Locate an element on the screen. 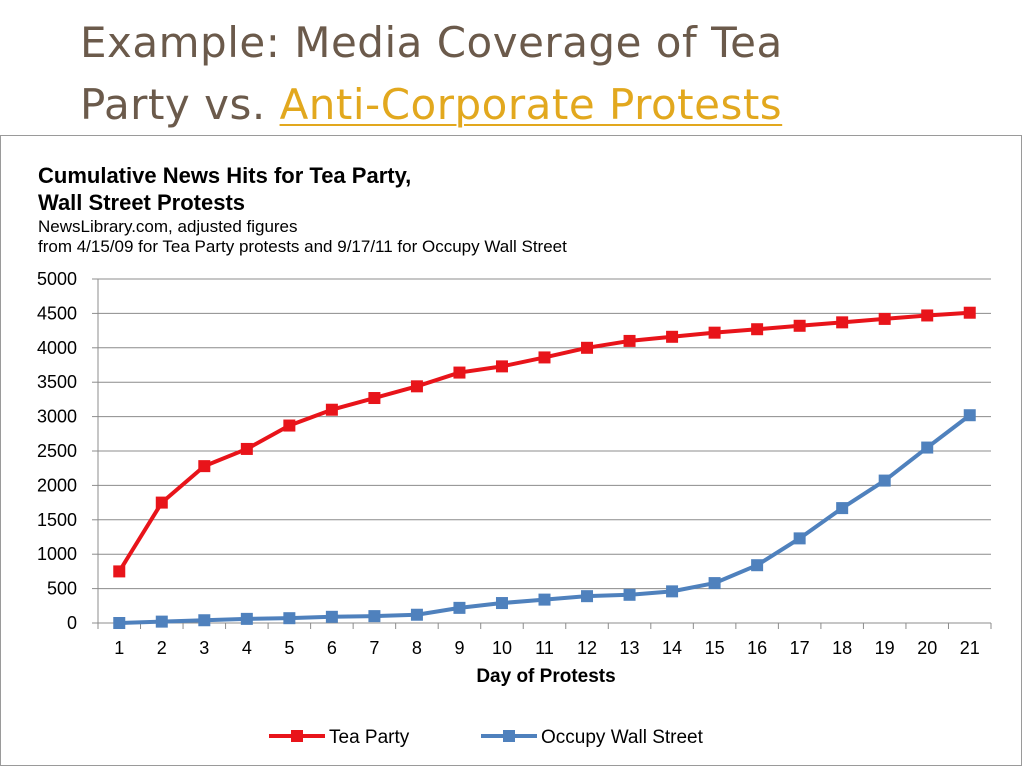 The image size is (1024, 768). x-tick-label: 4 is located at coordinates (247, 648).